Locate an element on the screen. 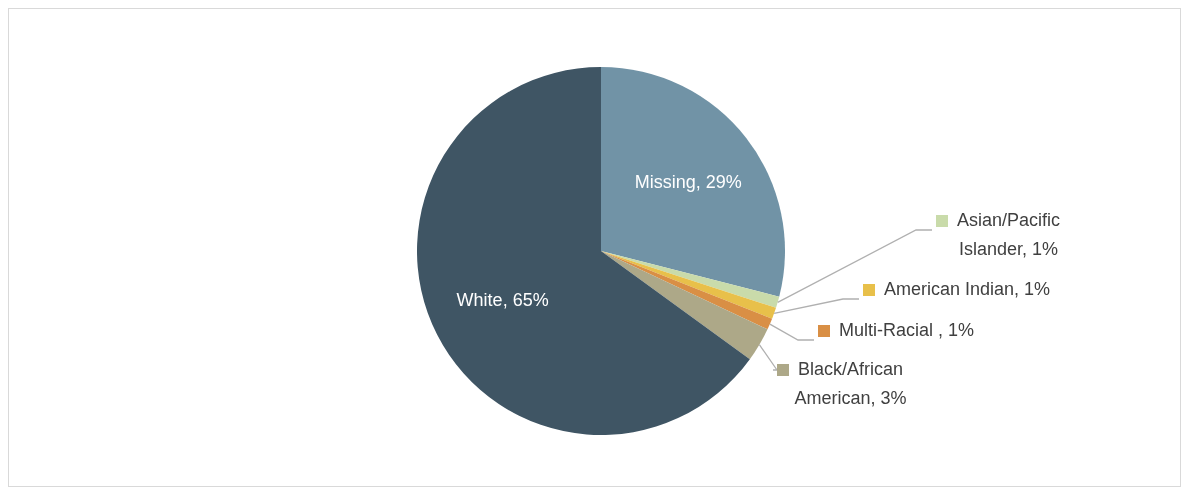 The width and height of the screenshot is (1189, 495). slice-label: White, 65% is located at coordinates (502, 300).